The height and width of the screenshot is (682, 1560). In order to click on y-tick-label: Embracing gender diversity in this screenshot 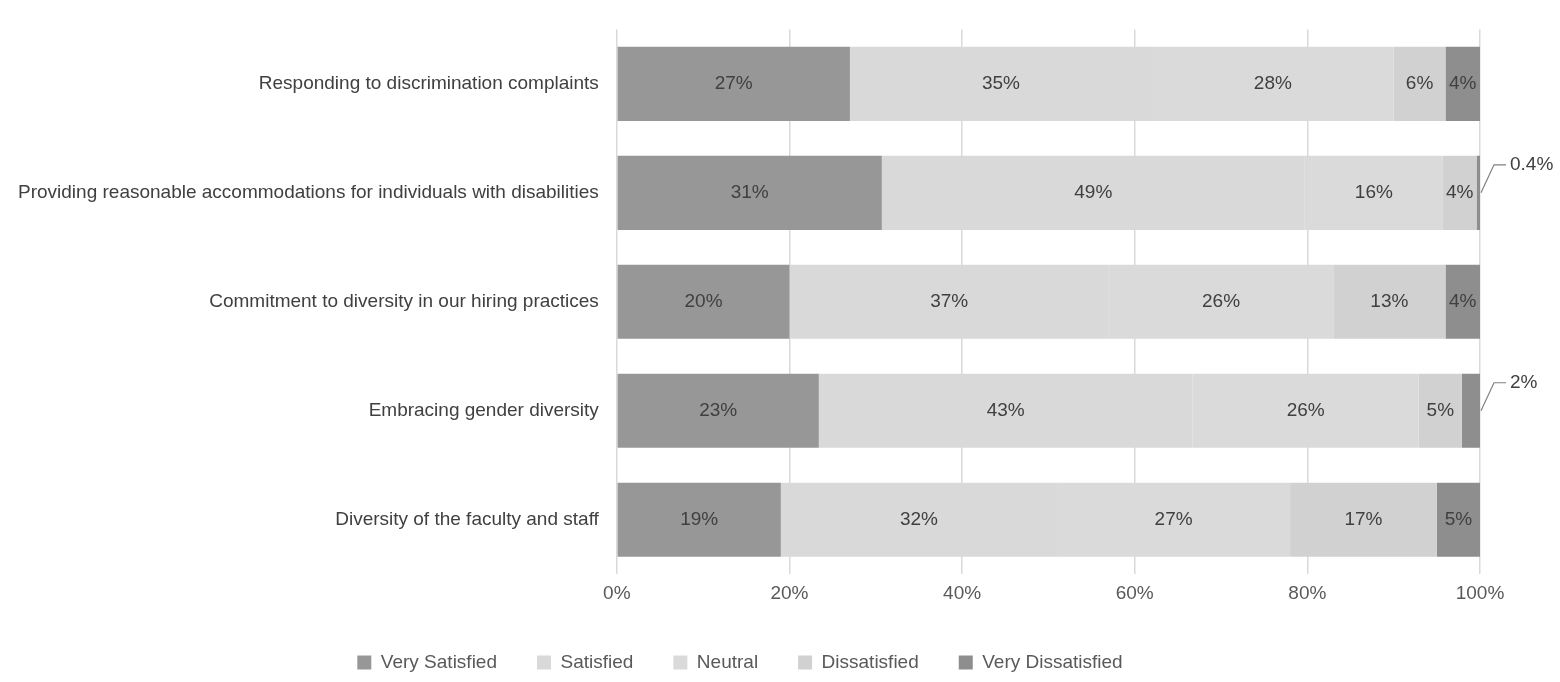, I will do `click(484, 409)`.